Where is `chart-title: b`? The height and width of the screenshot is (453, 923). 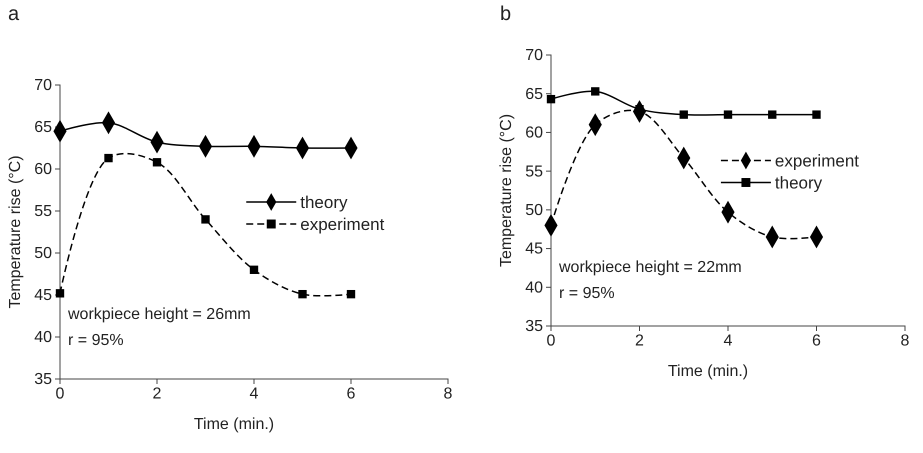
chart-title: b is located at coordinates (506, 14).